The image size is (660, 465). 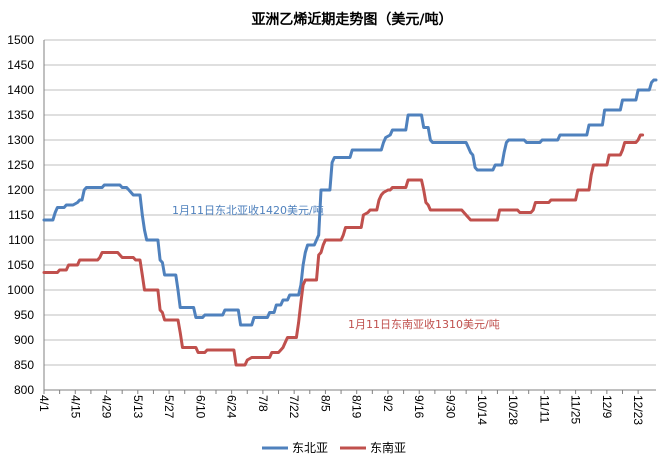 What do you see at coordinates (20, 290) in the screenshot?
I see `y-tick-label: 1000` at bounding box center [20, 290].